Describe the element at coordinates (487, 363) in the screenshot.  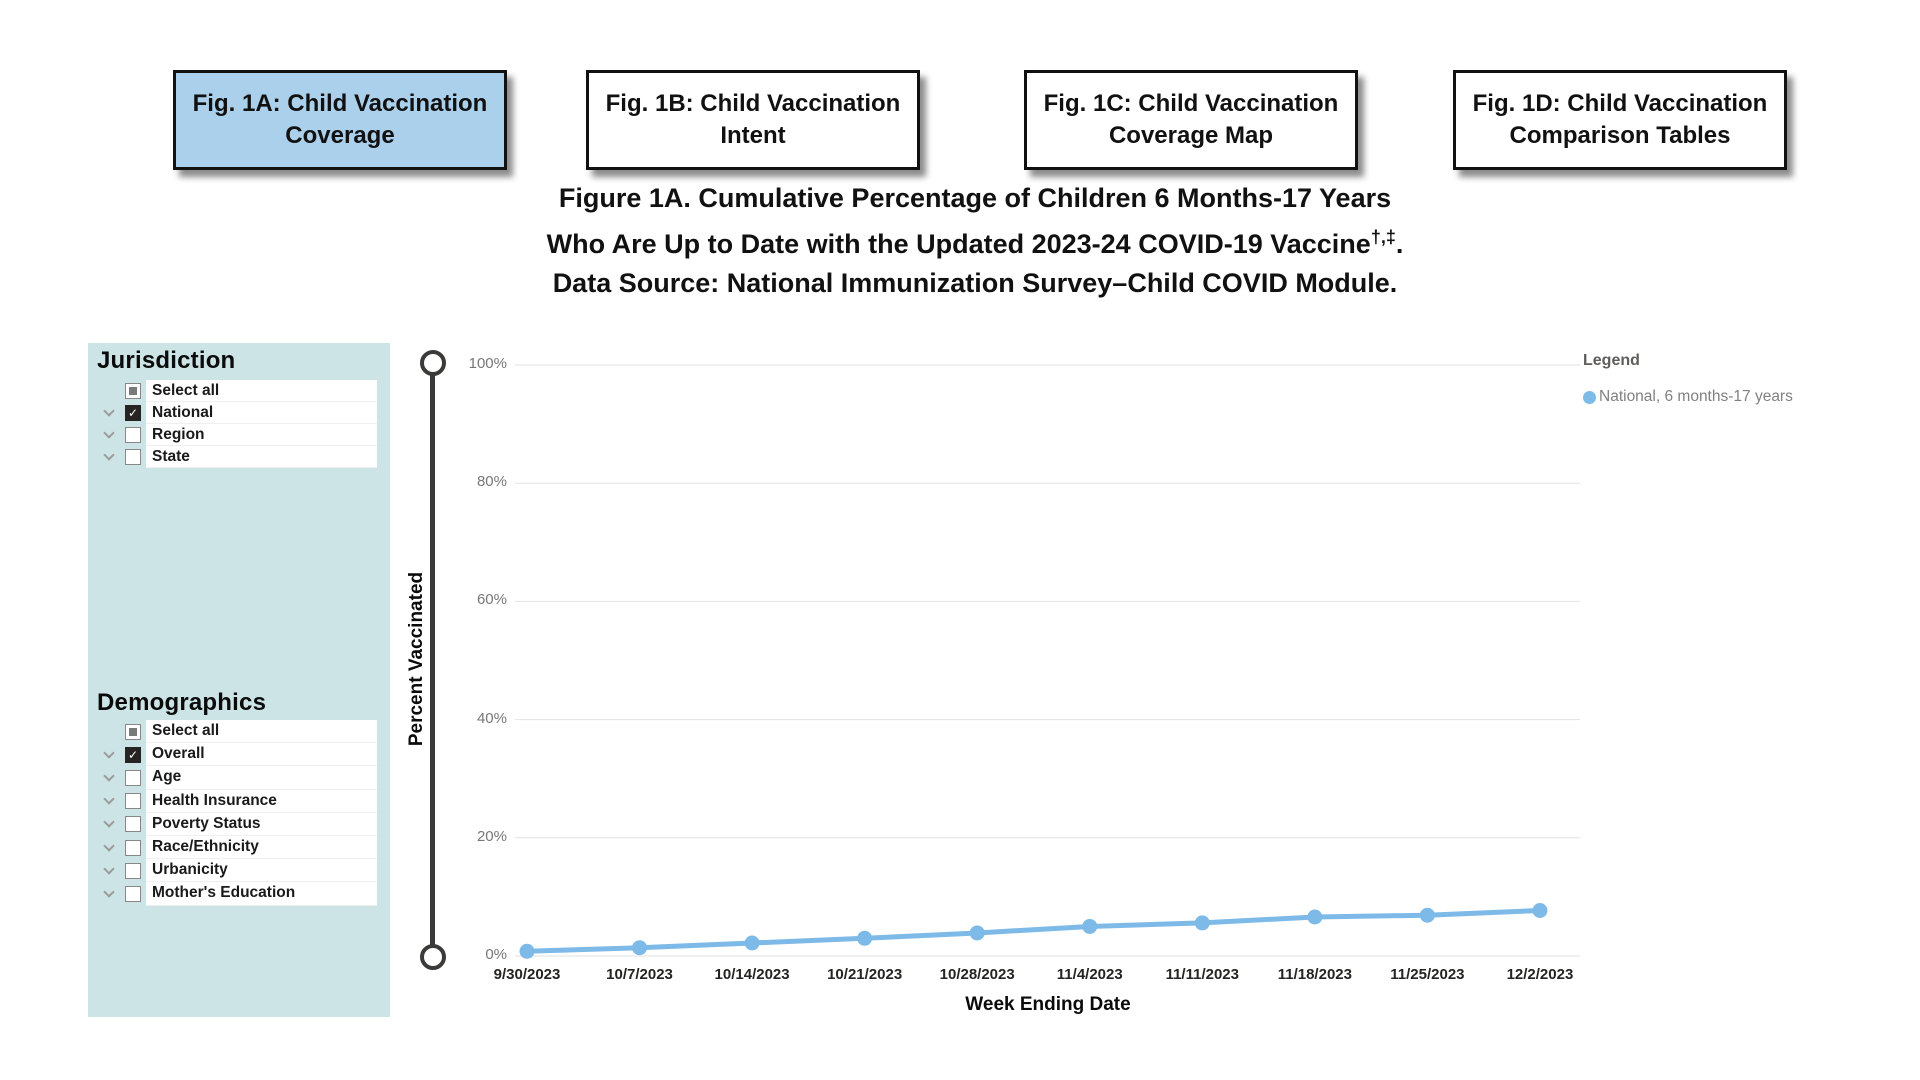
I see `y-tick-label: 100%` at that location.